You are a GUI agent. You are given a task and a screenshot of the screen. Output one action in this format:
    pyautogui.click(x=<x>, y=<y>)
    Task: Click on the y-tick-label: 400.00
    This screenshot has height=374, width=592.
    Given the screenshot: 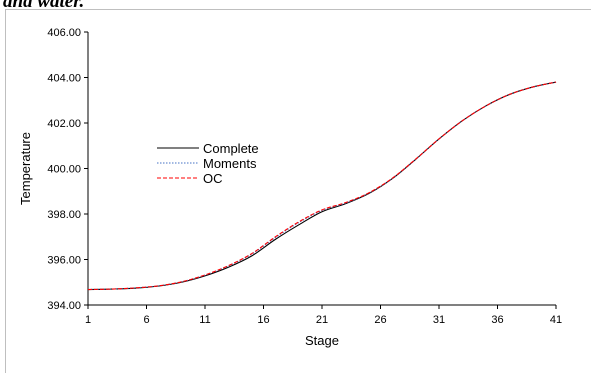 What is the action you would take?
    pyautogui.click(x=64, y=170)
    